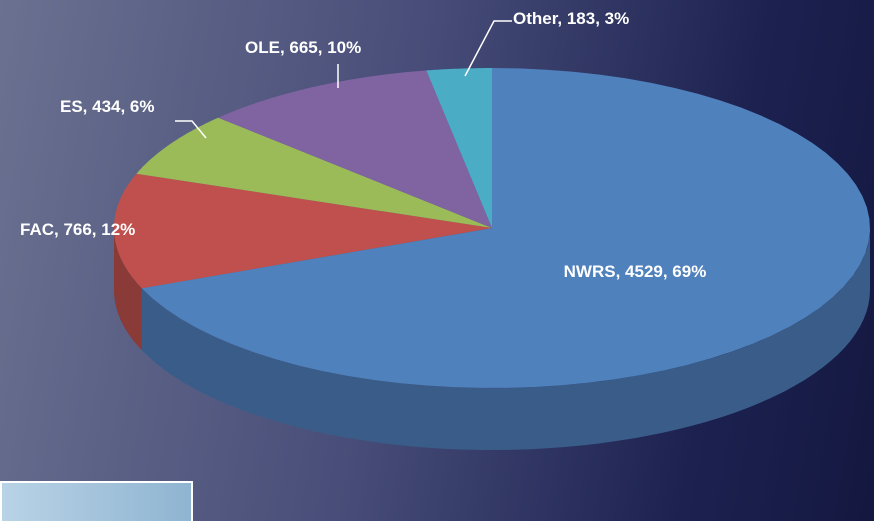 The image size is (874, 521). What do you see at coordinates (128, 289) in the screenshot?
I see `slice-side` at bounding box center [128, 289].